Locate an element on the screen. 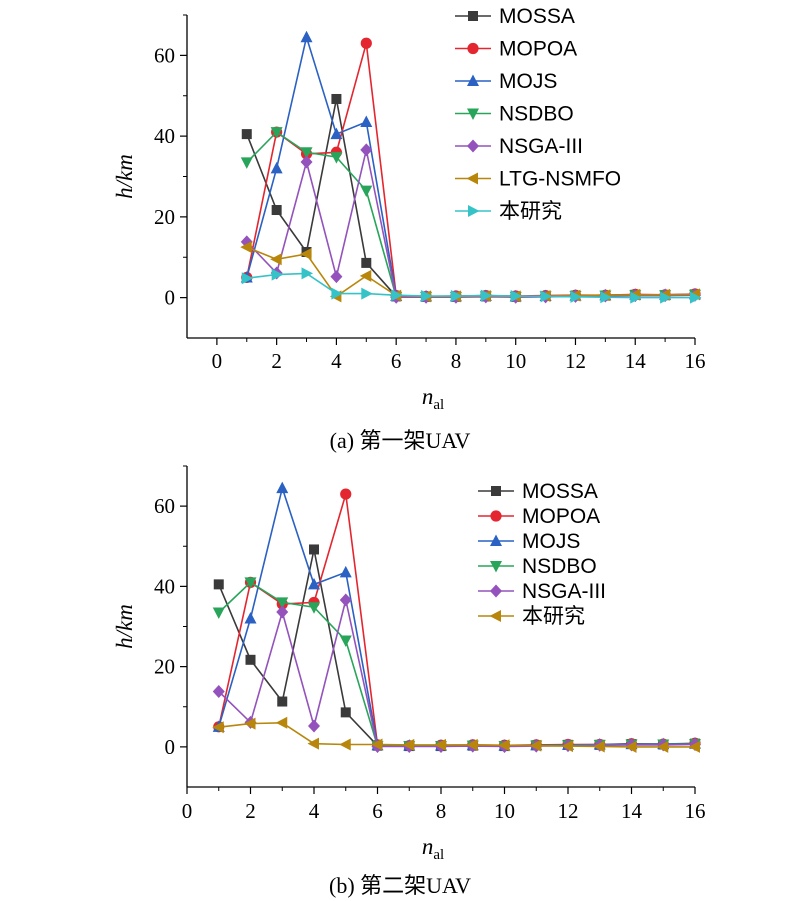  x-tick-label: 12 is located at coordinates (575, 361).